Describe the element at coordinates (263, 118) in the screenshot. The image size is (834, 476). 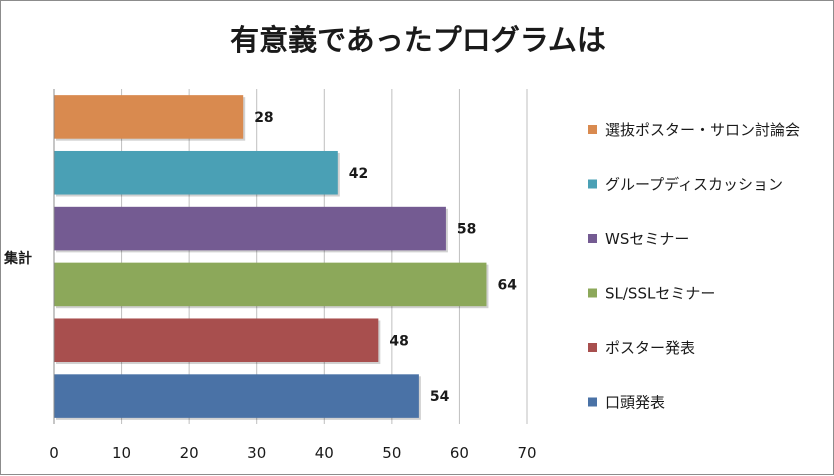
I see `data-label: 28` at that location.